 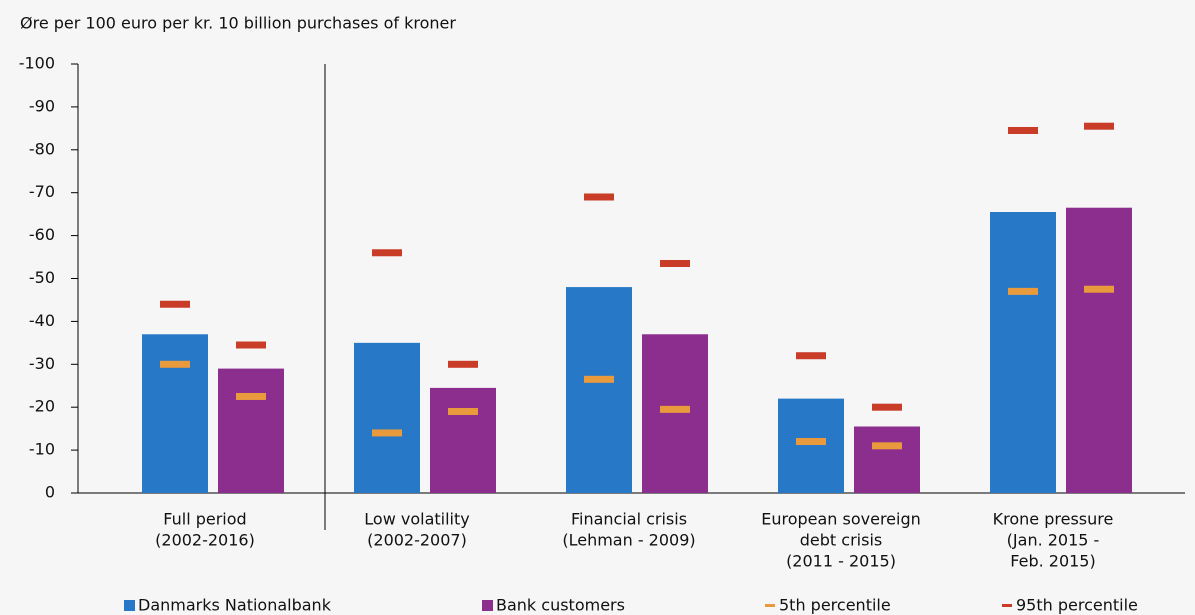 What do you see at coordinates (835, 605) in the screenshot?
I see `legend-label: 5th percentile` at bounding box center [835, 605].